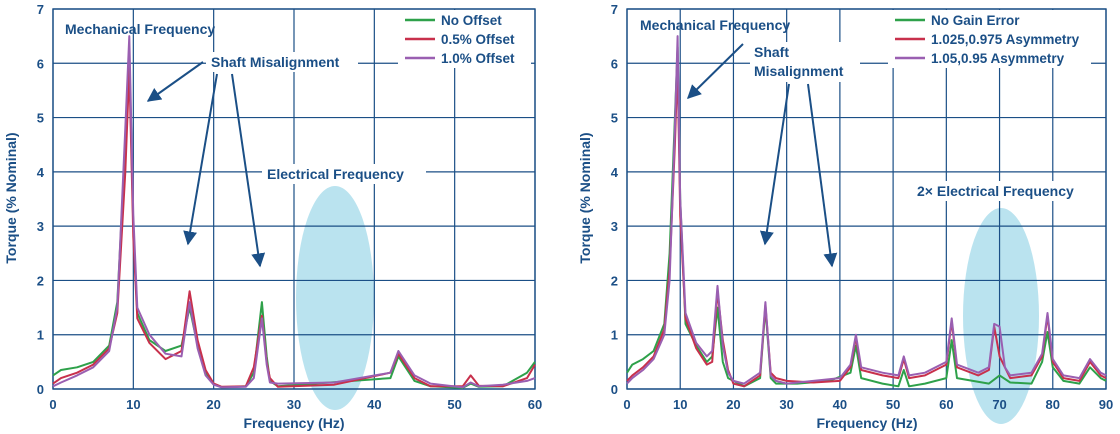 This screenshot has width=1120, height=434. What do you see at coordinates (998, 58) in the screenshot?
I see `right-legend-label-3: 1.05,0.95 Asymmetry` at bounding box center [998, 58].